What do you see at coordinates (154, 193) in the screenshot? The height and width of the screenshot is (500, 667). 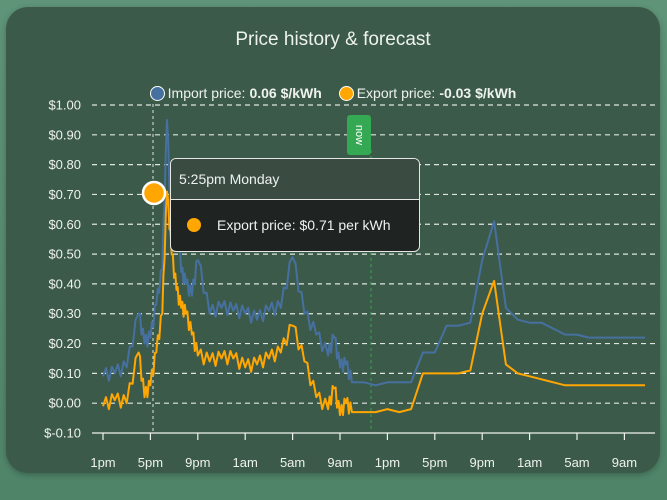 I see `hover-point-marker` at bounding box center [154, 193].